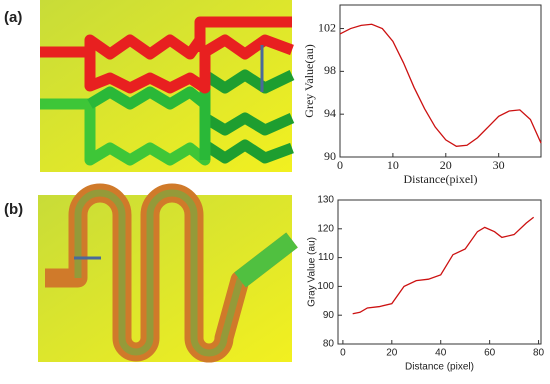 The image size is (550, 384). Describe the element at coordinates (330, 70) in the screenshot. I see `y-tick-label: 98` at that location.